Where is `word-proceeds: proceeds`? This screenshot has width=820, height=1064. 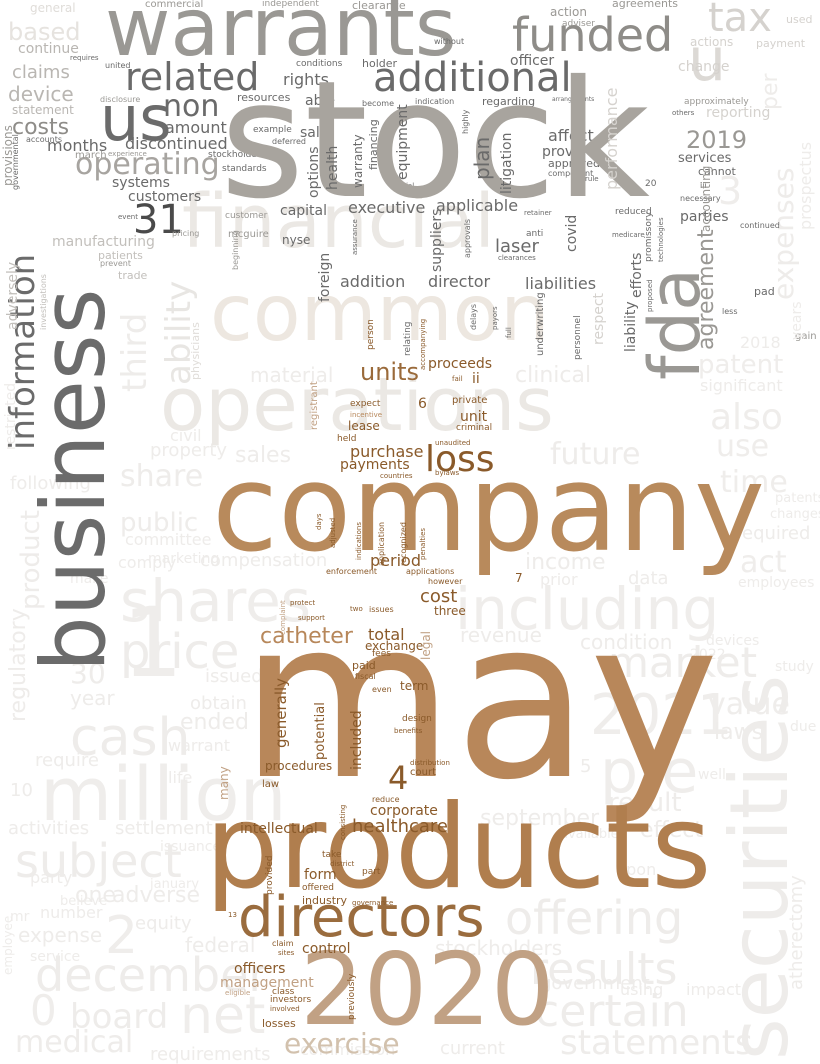
word-proceeds: proceeds is located at coordinates (460, 364).